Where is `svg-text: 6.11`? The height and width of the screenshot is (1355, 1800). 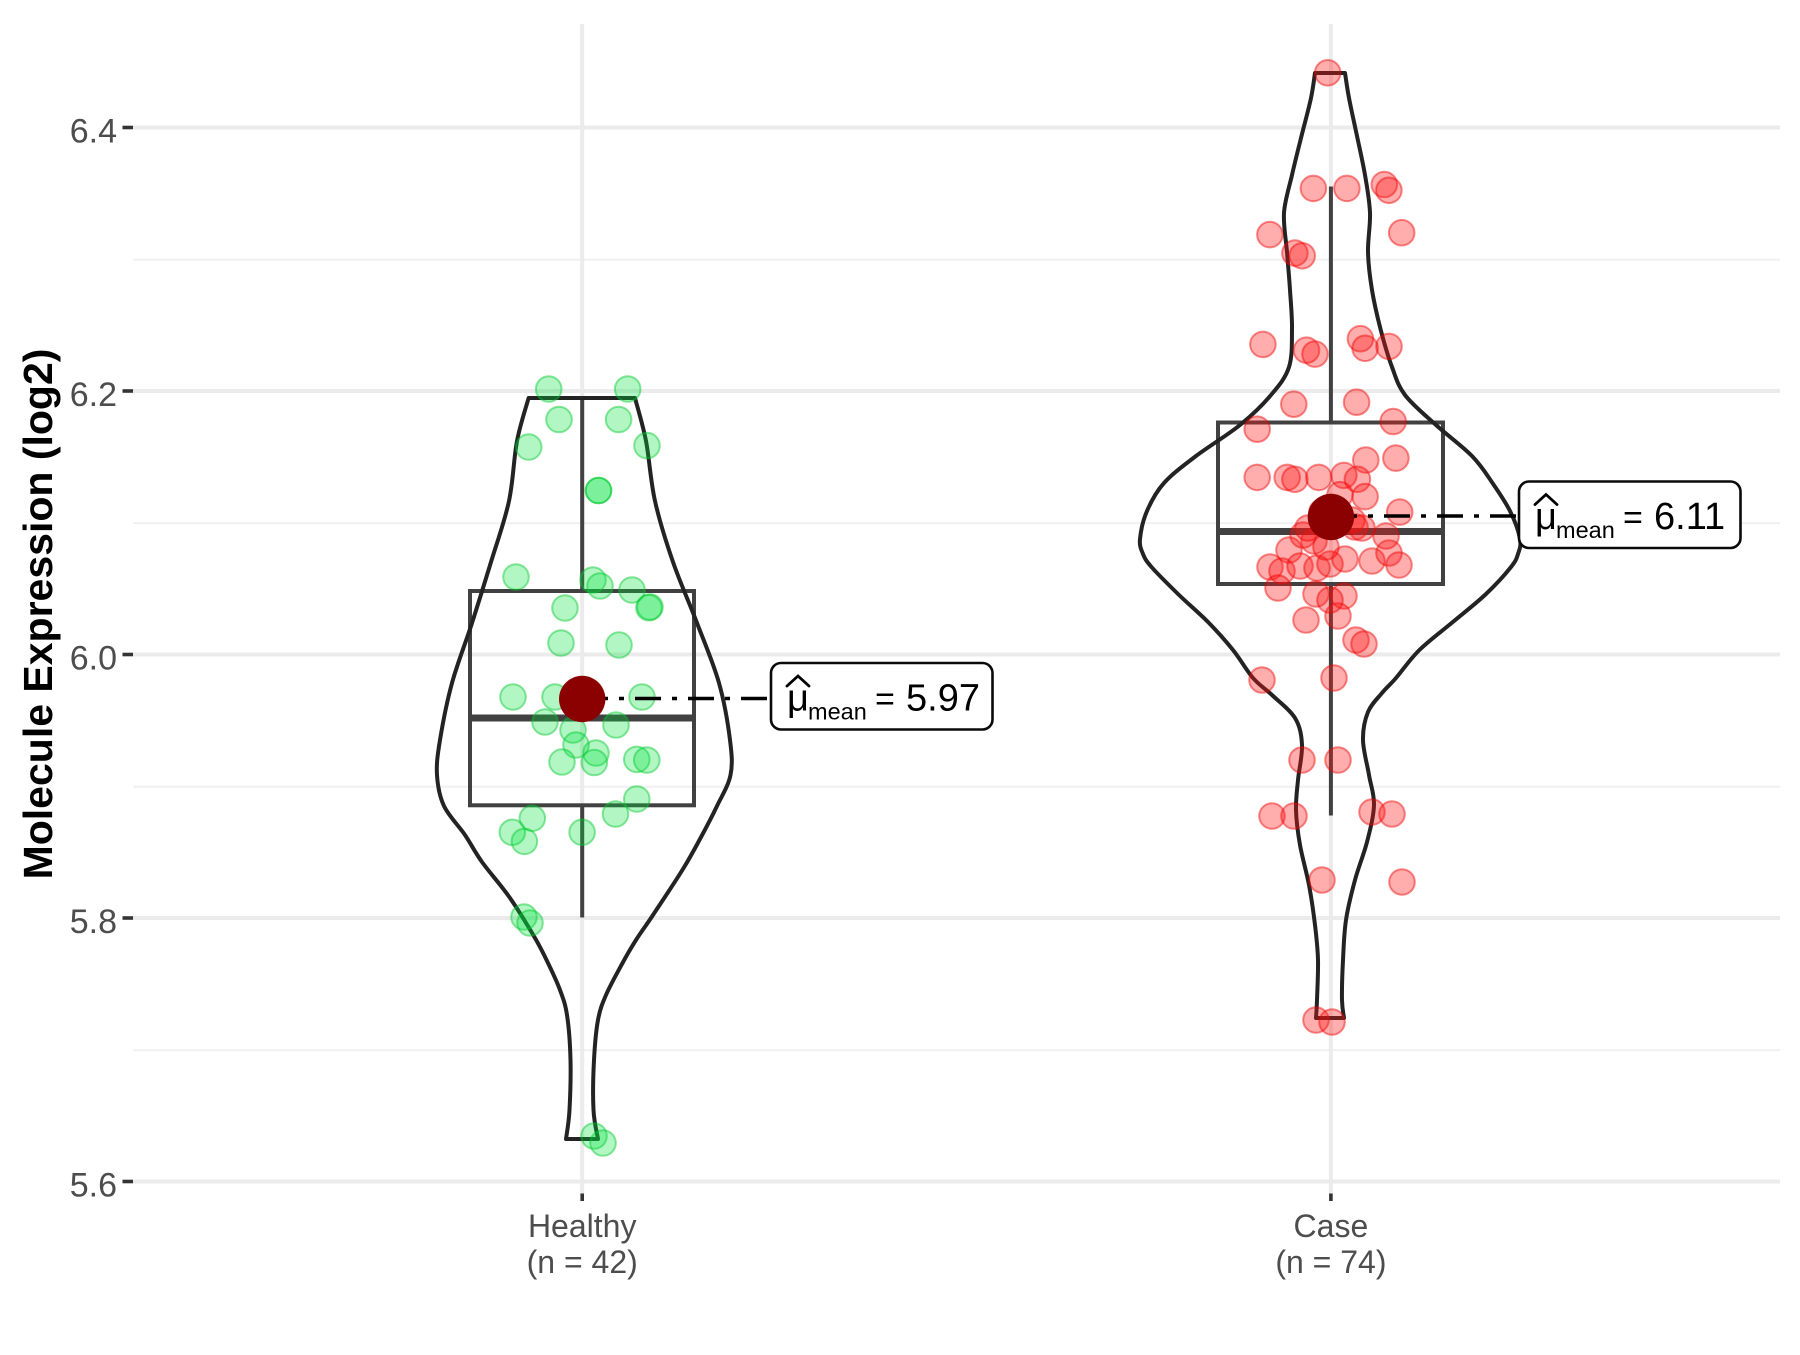 svg-text: 6.11 is located at coordinates (1689, 517).